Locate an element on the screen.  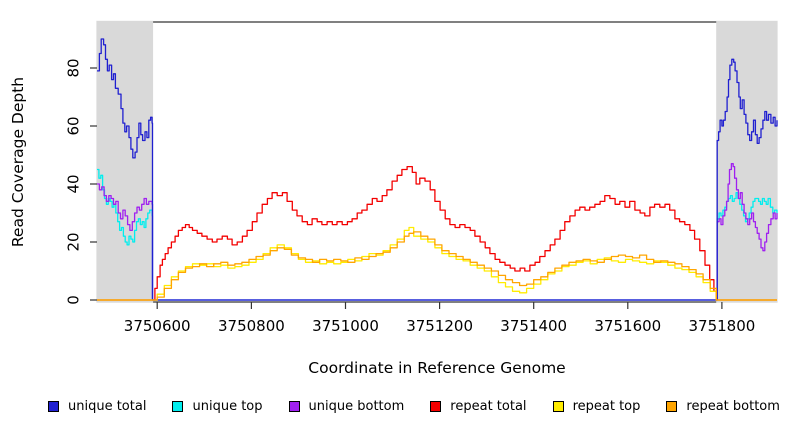
x-tick-label: 3750800 is located at coordinates (251, 326).